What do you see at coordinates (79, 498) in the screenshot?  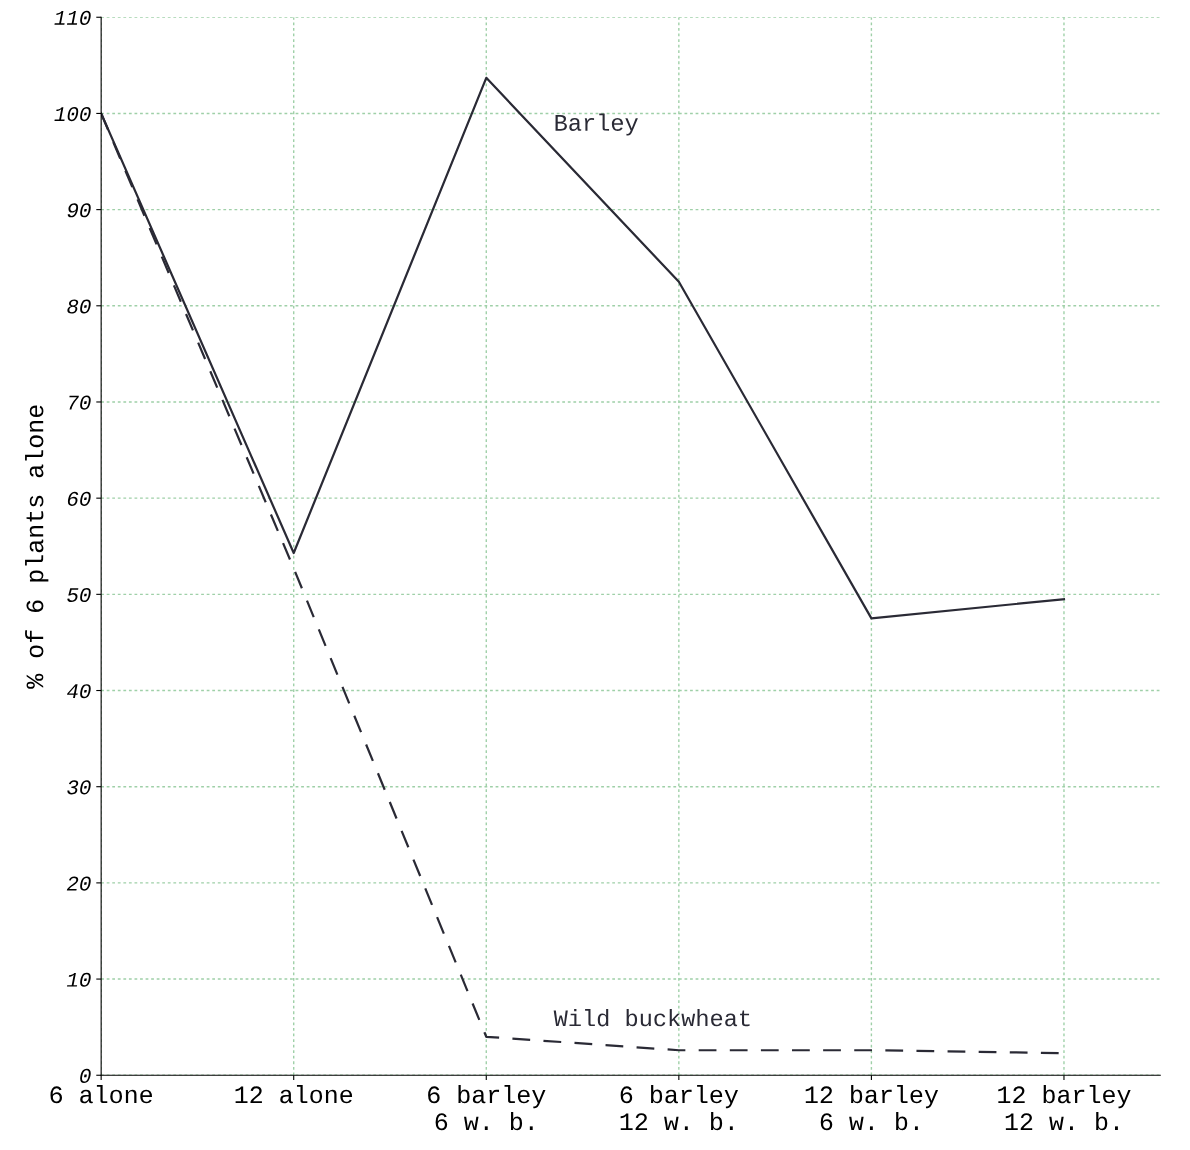 I see `y-tick-label: 60` at bounding box center [79, 498].